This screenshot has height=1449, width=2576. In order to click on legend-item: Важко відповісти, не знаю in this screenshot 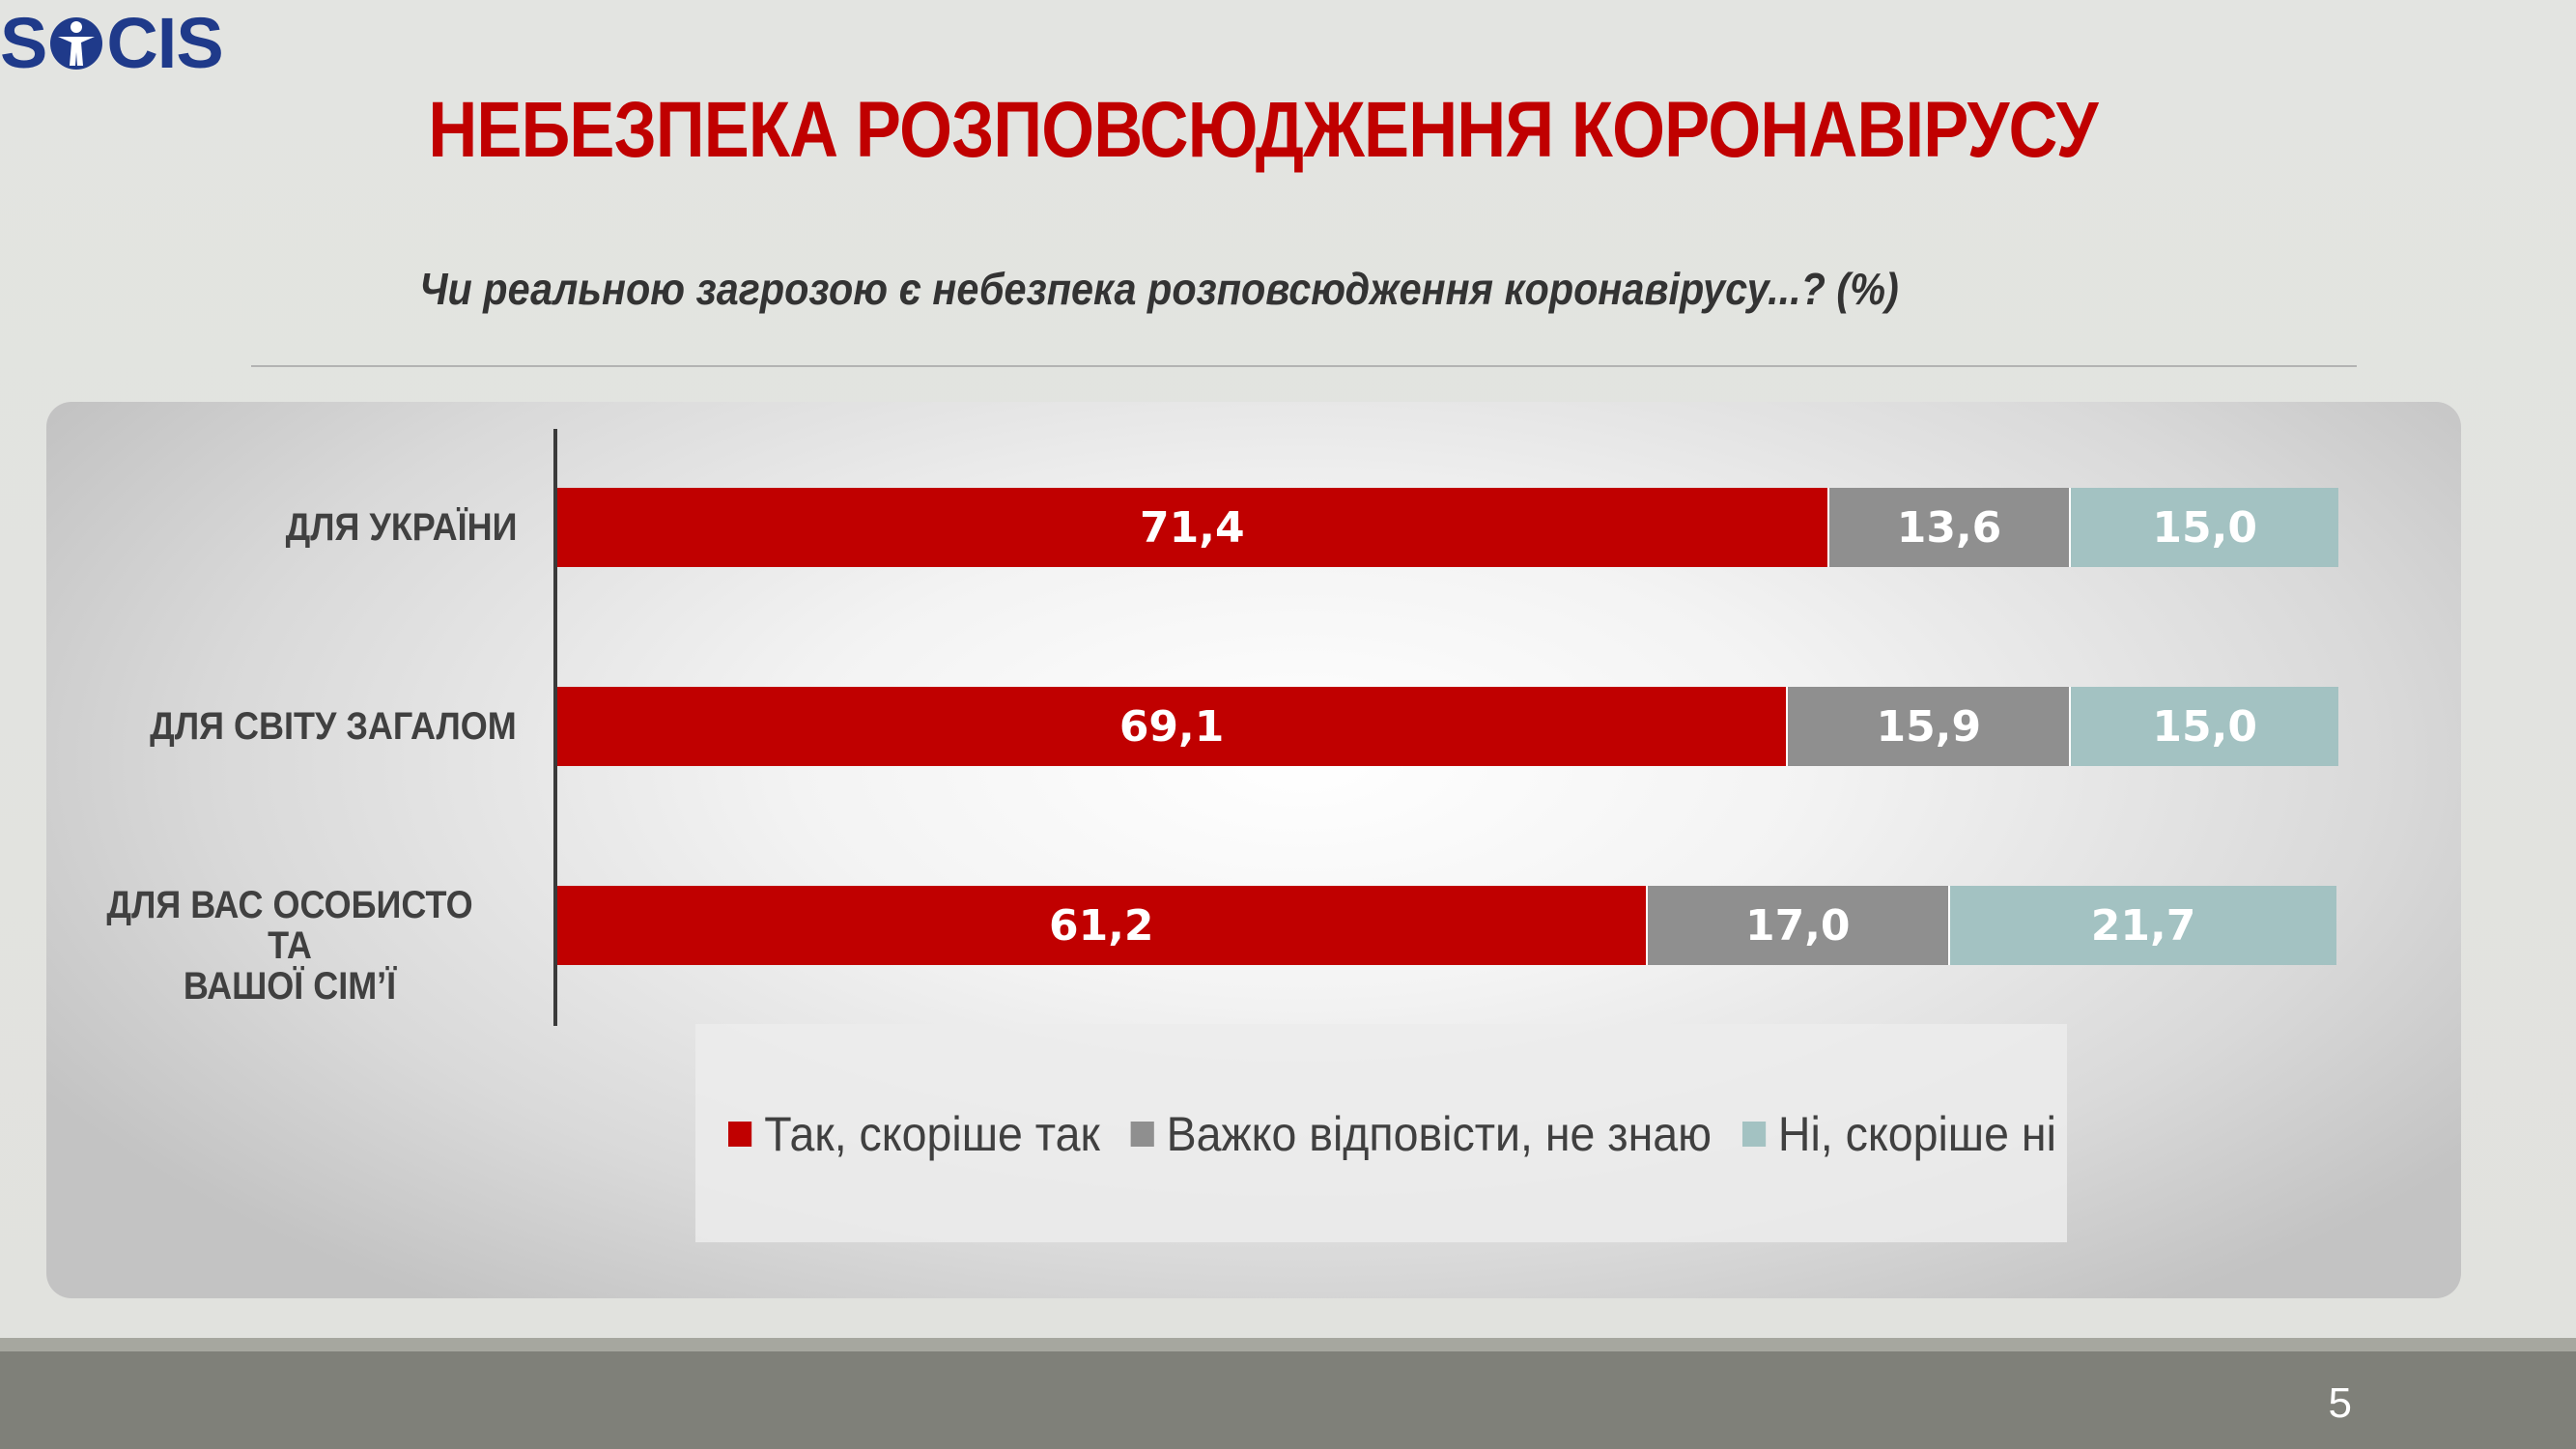, I will do `click(1421, 1134)`.